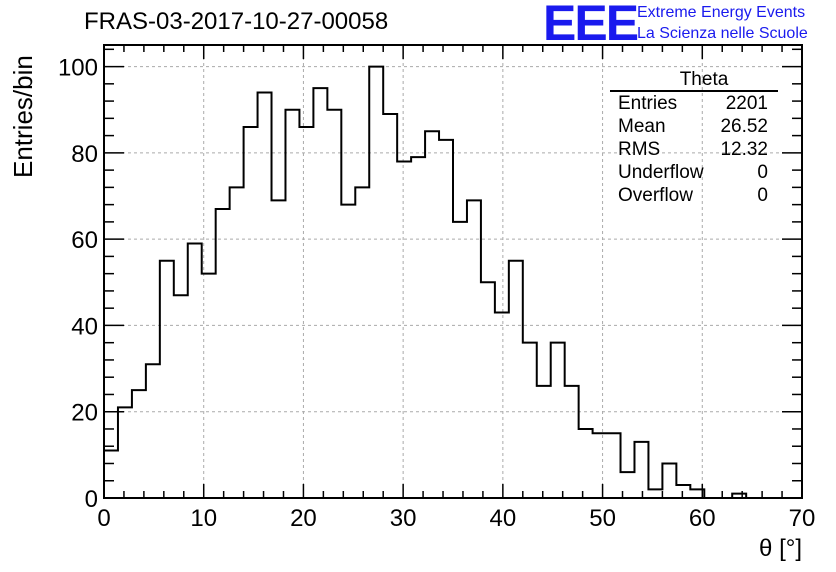  I want to click on stat-value: 12.32, so click(744, 149).